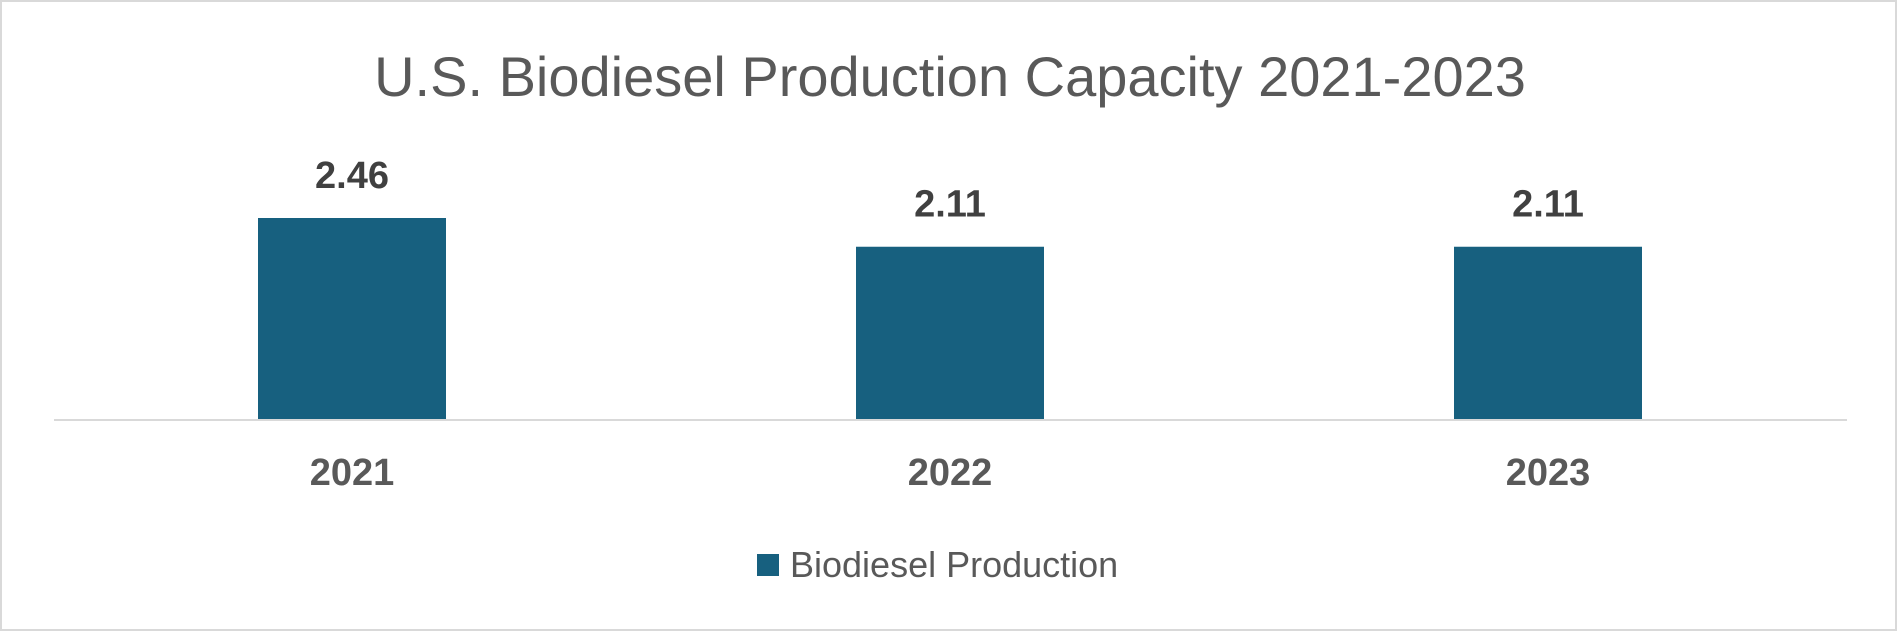  What do you see at coordinates (950, 473) in the screenshot?
I see `x-tick-label-2022: 2022` at bounding box center [950, 473].